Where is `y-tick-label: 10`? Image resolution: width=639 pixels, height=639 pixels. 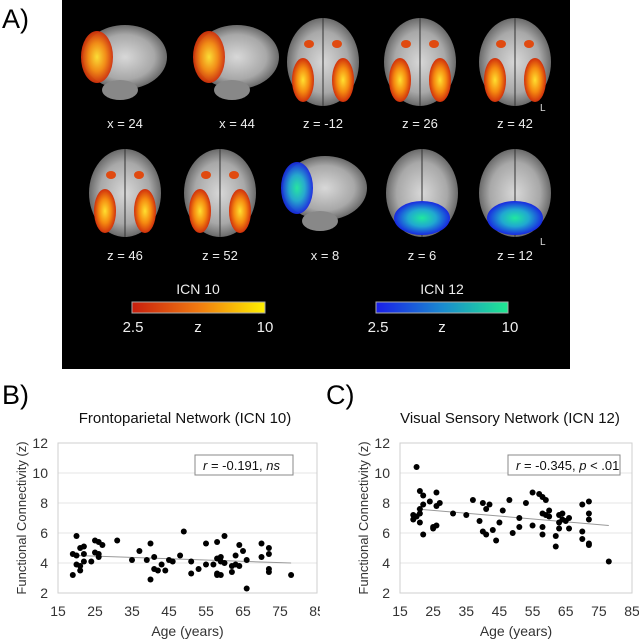 y-tick-label: 10 is located at coordinates (40, 473).